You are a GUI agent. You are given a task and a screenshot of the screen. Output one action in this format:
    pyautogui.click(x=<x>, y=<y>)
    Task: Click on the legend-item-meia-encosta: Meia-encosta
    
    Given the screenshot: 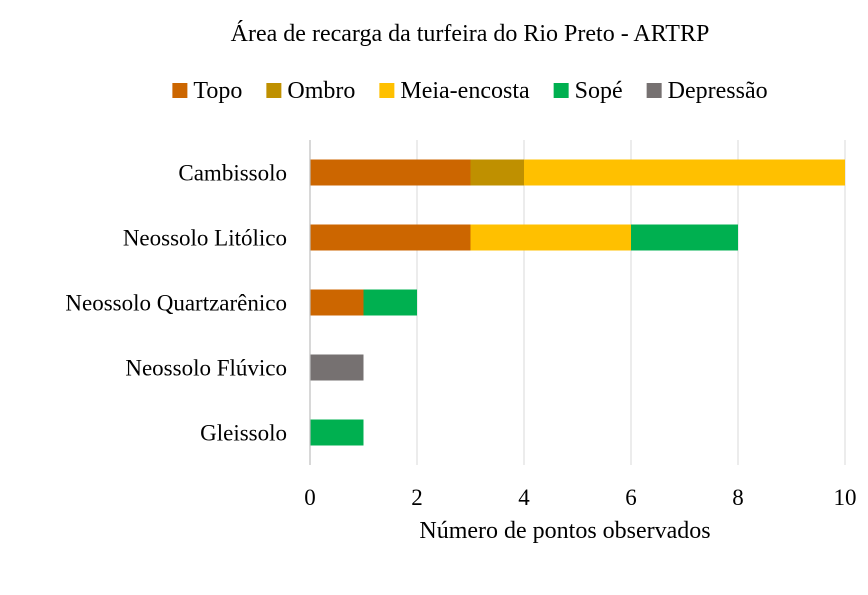 What is the action you would take?
    pyautogui.click(x=454, y=91)
    